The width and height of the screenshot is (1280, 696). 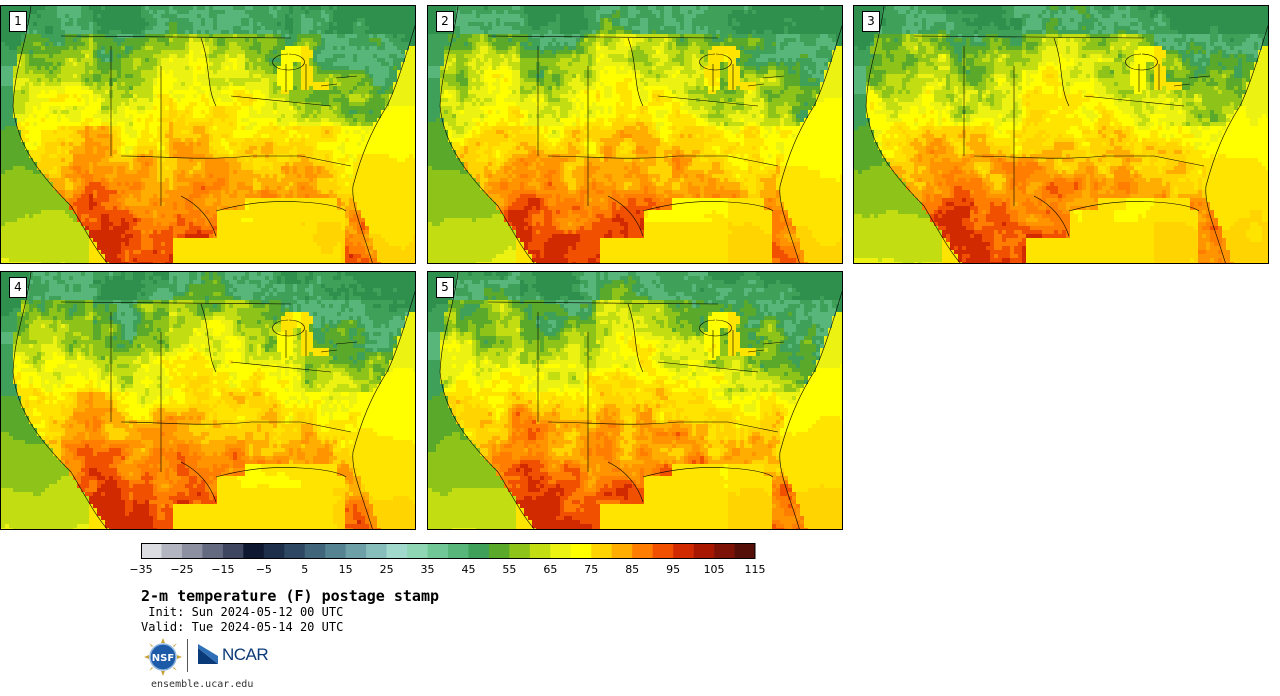 I want to click on colorbar-tick-label: −35, so click(x=141, y=569).